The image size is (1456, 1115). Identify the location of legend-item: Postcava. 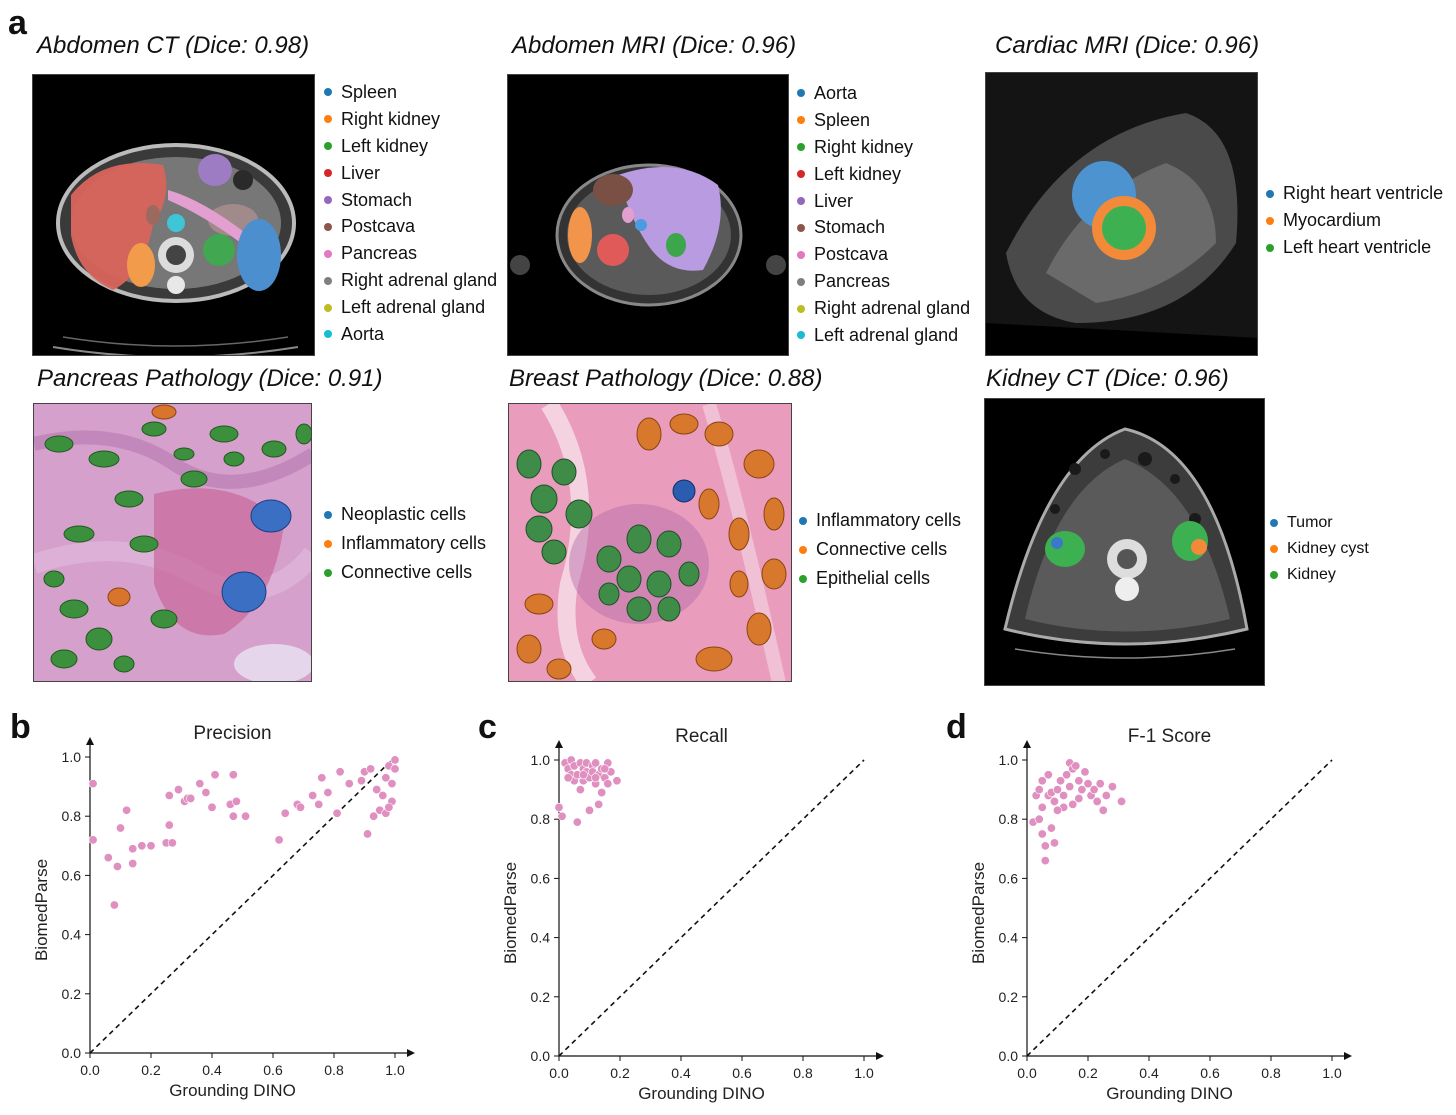
(410, 226).